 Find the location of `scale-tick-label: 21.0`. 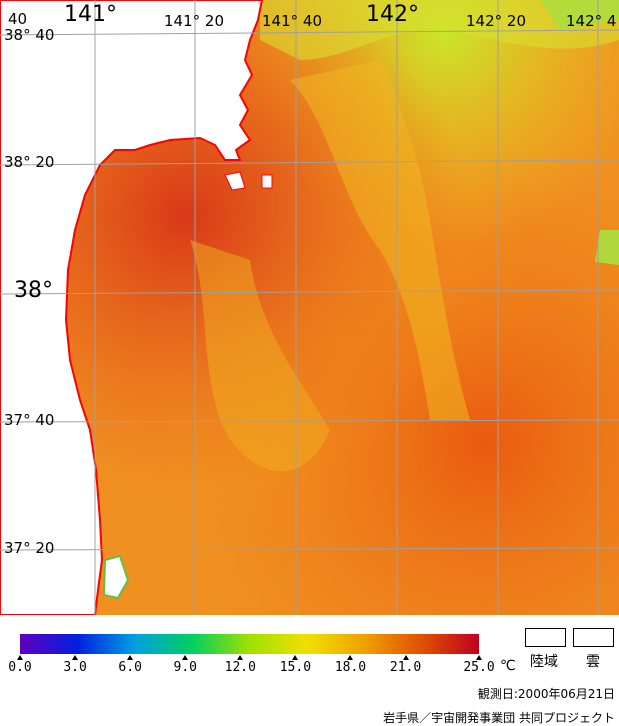

scale-tick-label: 21.0 is located at coordinates (405, 667).